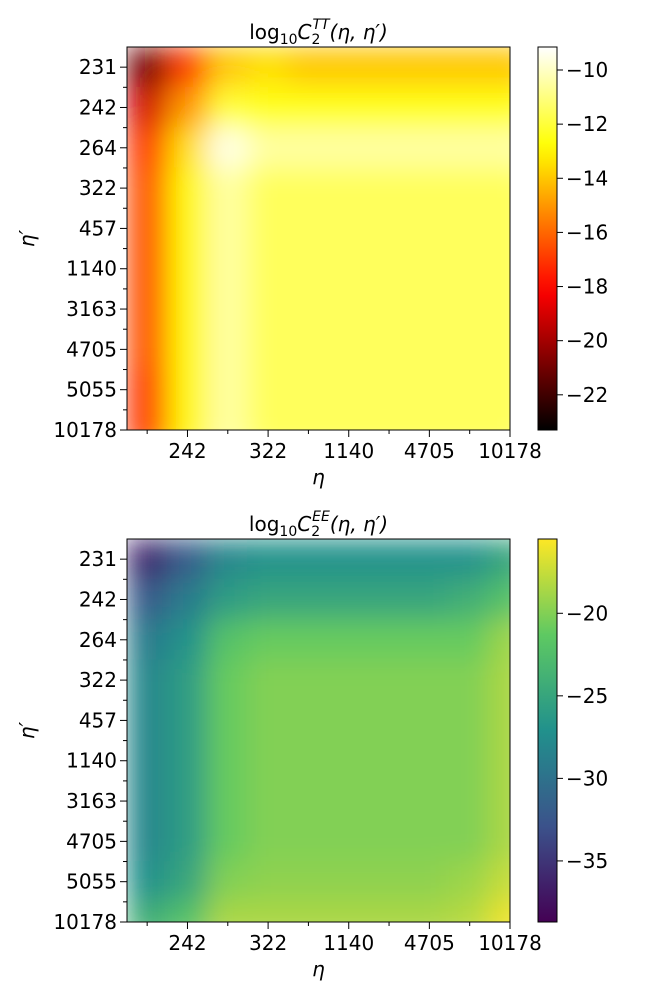  What do you see at coordinates (510, 943) in the screenshot?
I see `x-tick-label: 10178` at bounding box center [510, 943].